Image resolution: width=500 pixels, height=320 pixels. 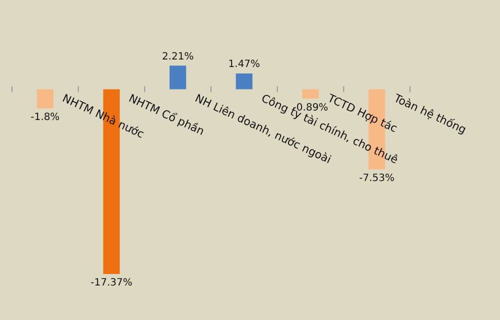 What do you see at coordinates (45, 117) in the screenshot?
I see `data-label: -1.8%` at bounding box center [45, 117].